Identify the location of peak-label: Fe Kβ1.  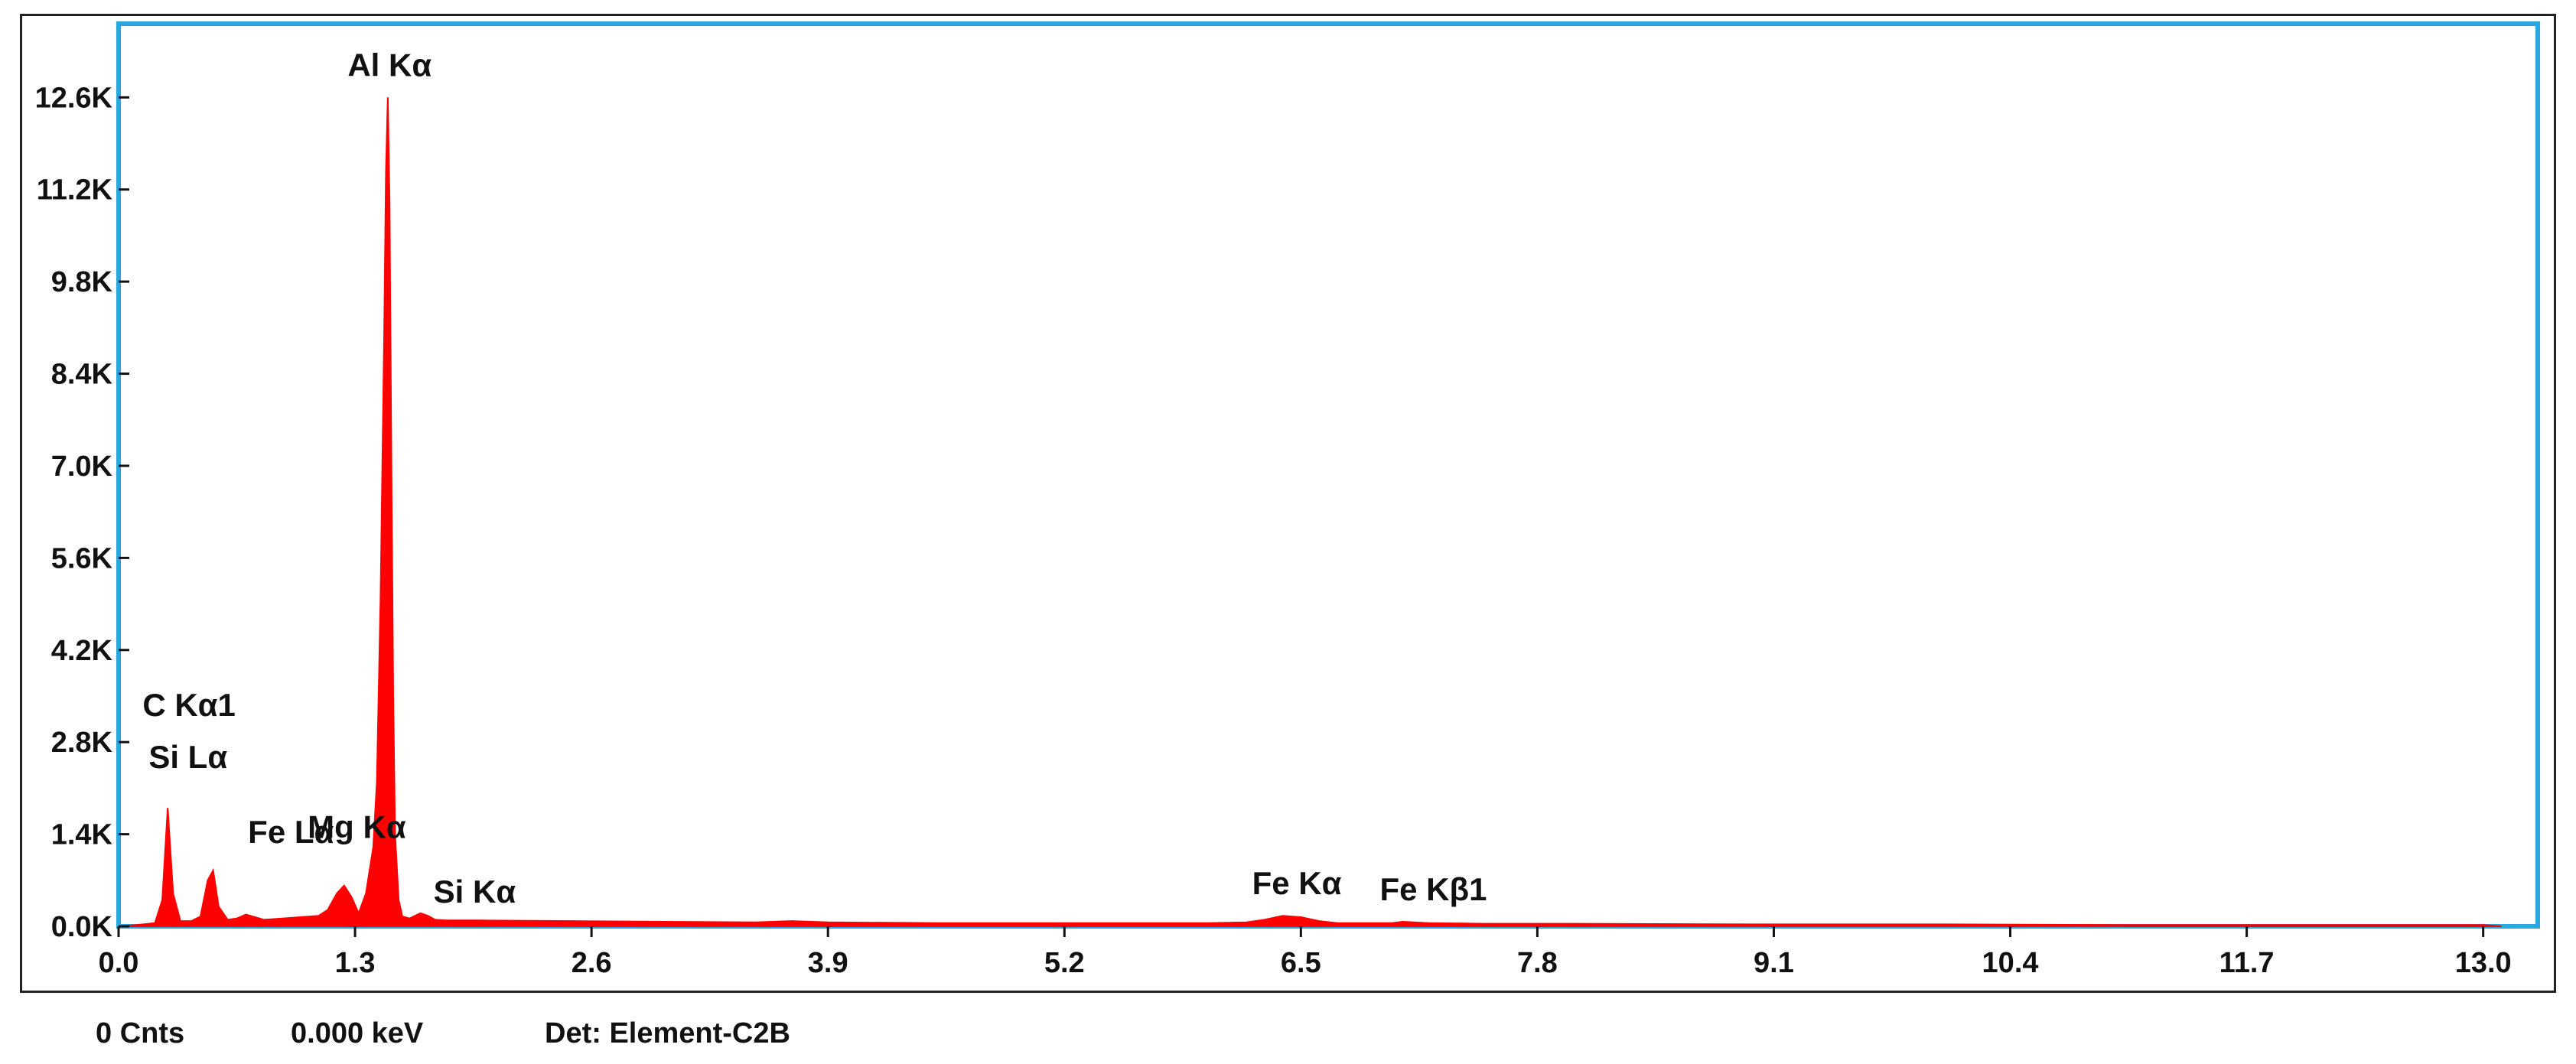
(1433, 889).